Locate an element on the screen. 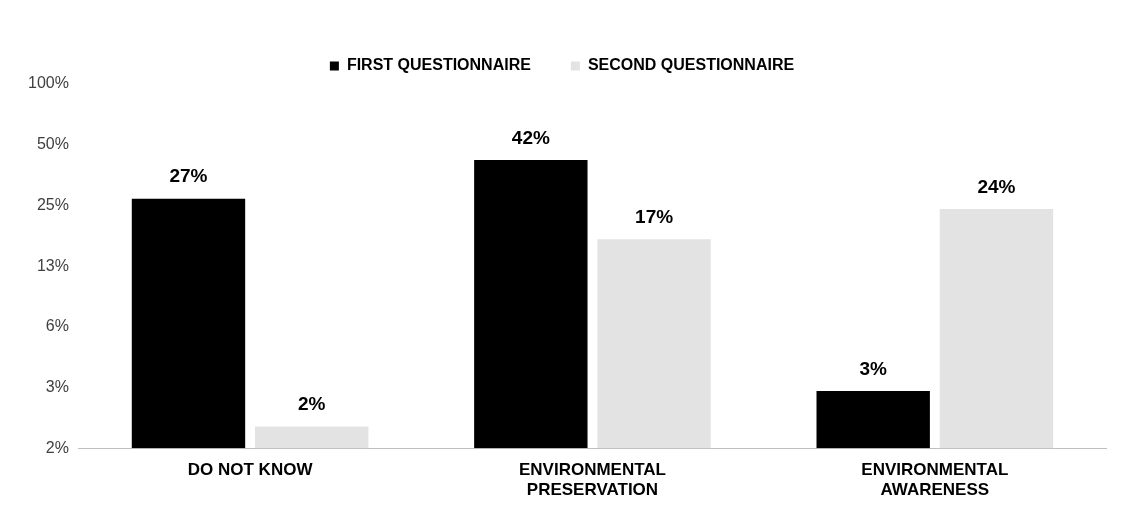 Image resolution: width=1134 pixels, height=521 pixels. y-tick-label: 100% is located at coordinates (48, 83).